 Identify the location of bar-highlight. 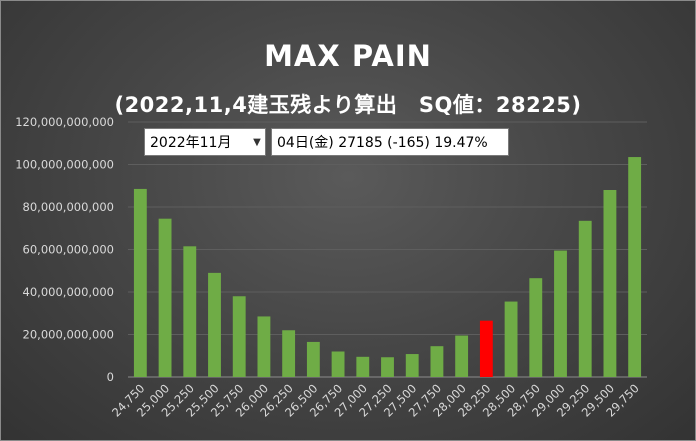
(486, 348).